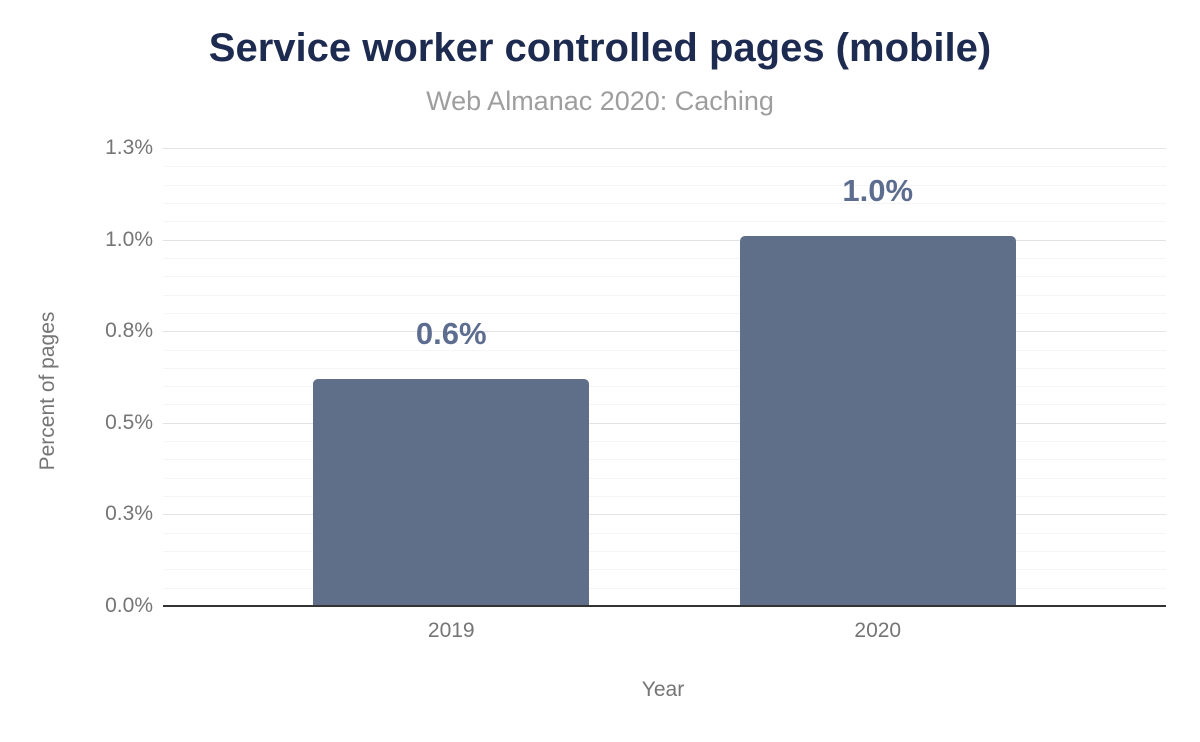  I want to click on y-tick-label: 0.0%, so click(129, 605).